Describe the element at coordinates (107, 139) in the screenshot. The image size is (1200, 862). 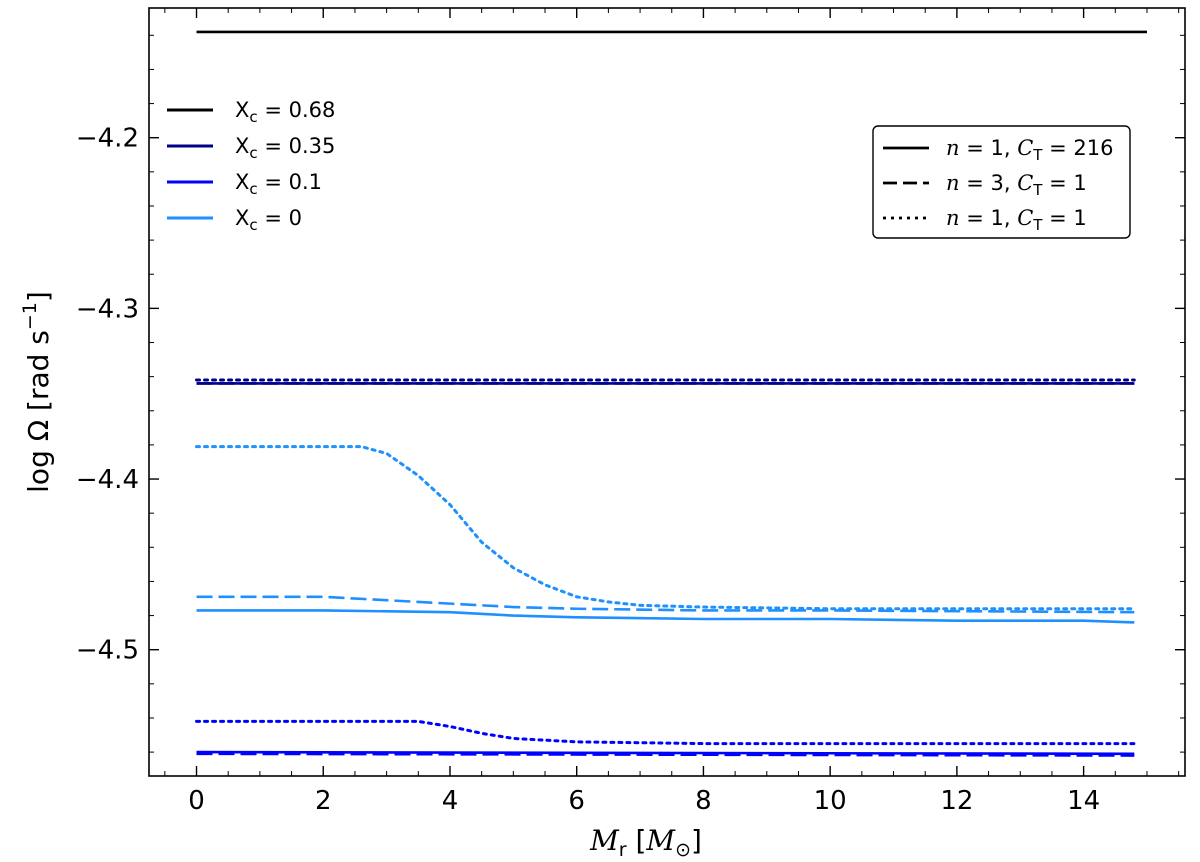
I see `y-tick-label: −4.2` at that location.